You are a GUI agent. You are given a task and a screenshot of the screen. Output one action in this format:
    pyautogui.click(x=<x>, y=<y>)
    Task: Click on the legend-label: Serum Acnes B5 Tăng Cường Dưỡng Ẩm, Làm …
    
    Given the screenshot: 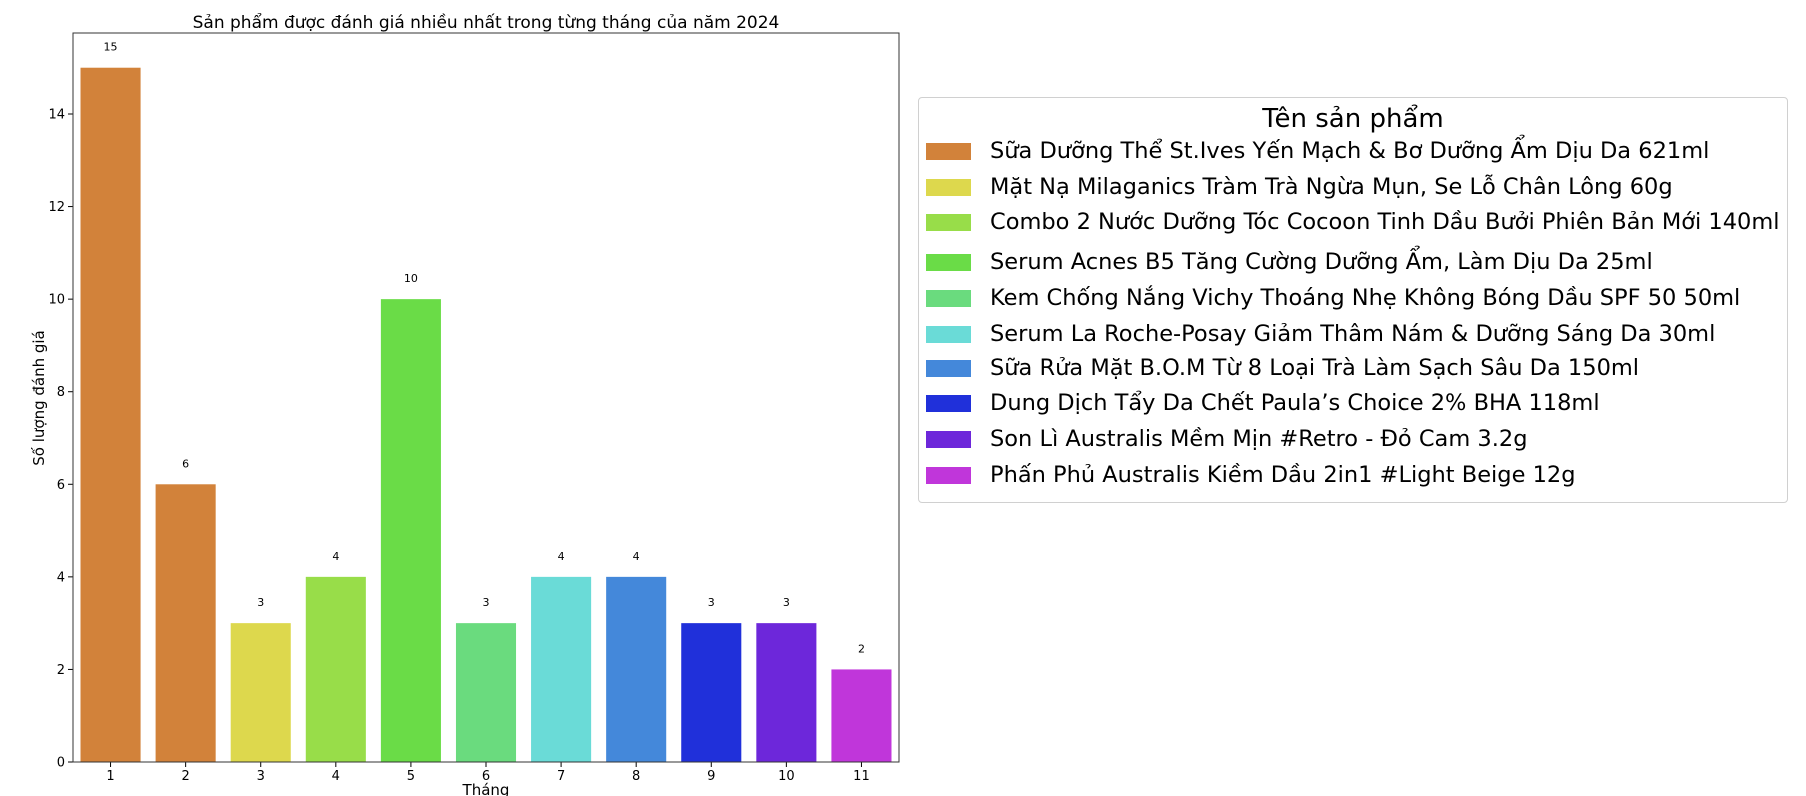 What is the action you would take?
    pyautogui.click(x=1321, y=262)
    